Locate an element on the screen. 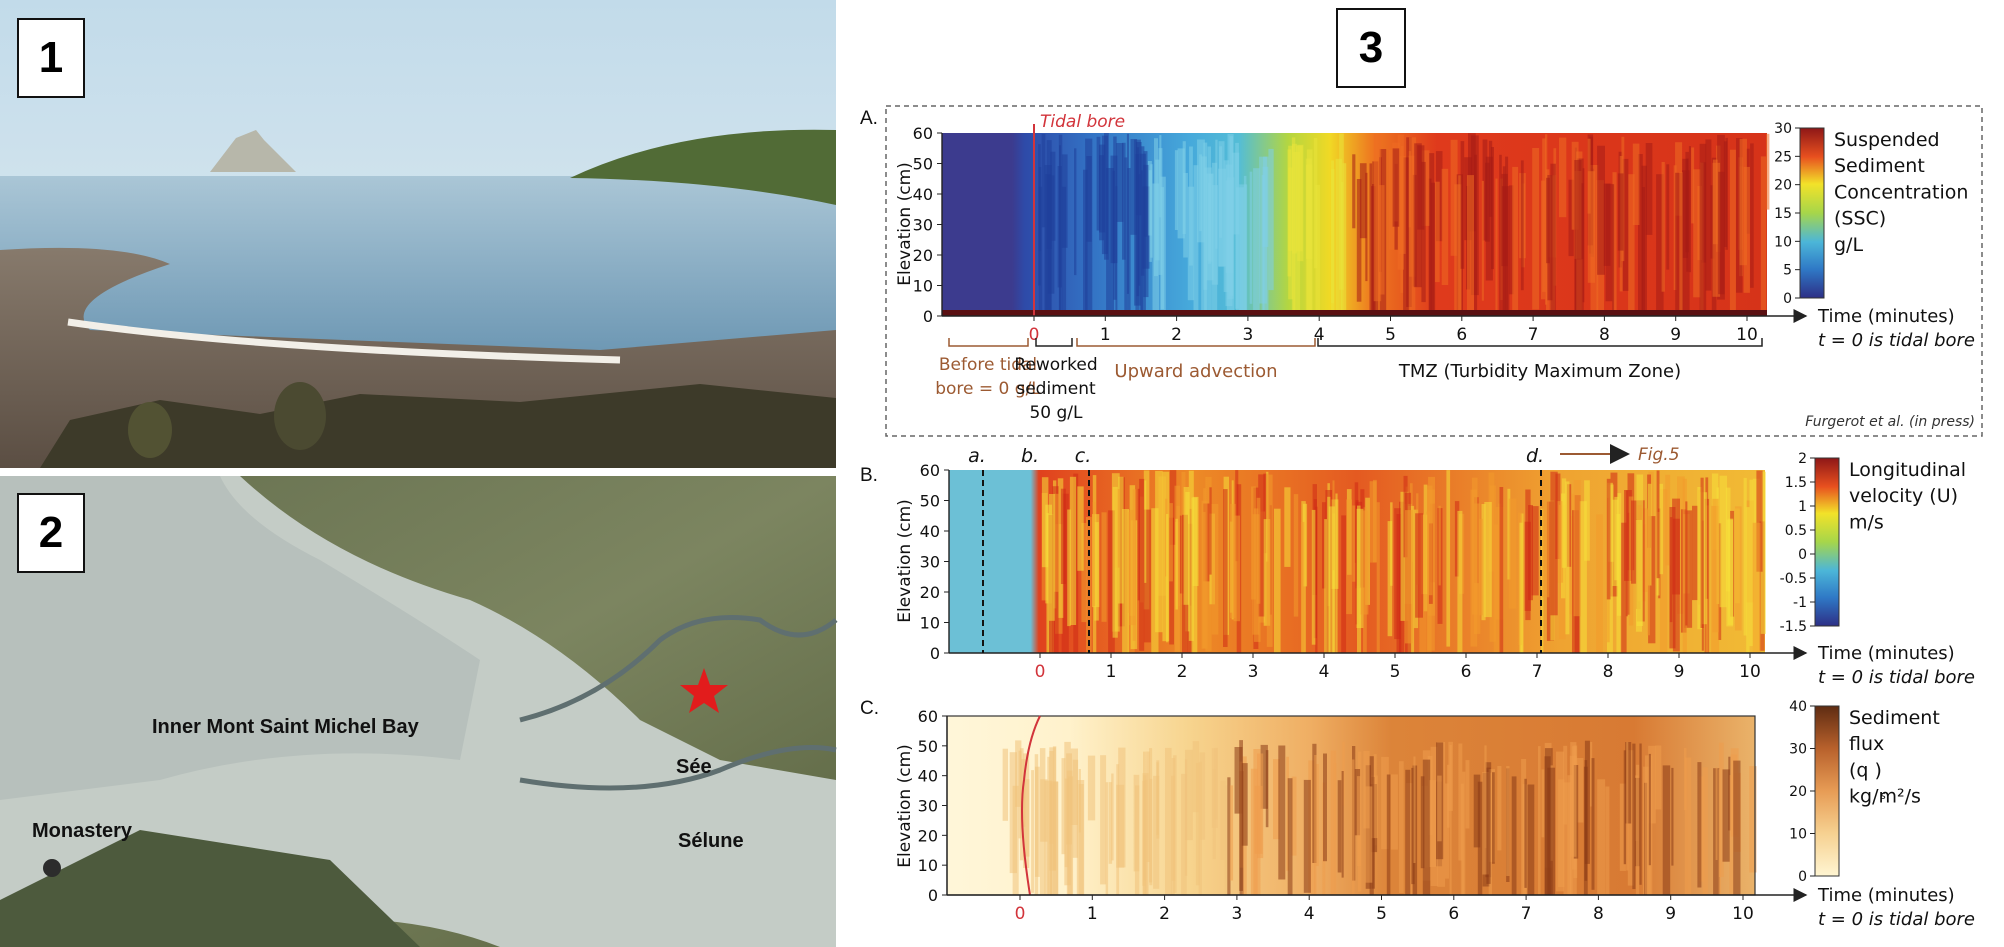 The image size is (2004, 947). colorbar-tick-label: 5 is located at coordinates (1787, 271).